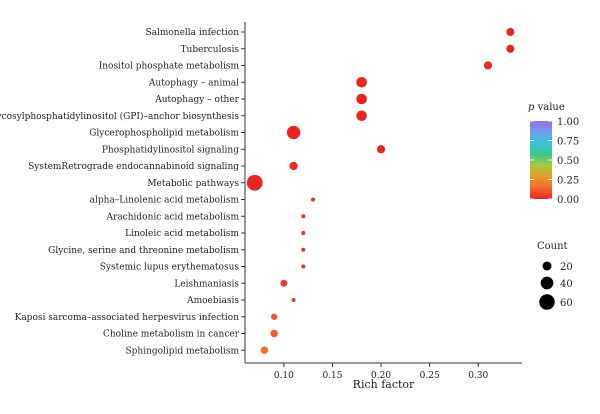  I want to click on x-tick-label: 0.10, so click(284, 376).